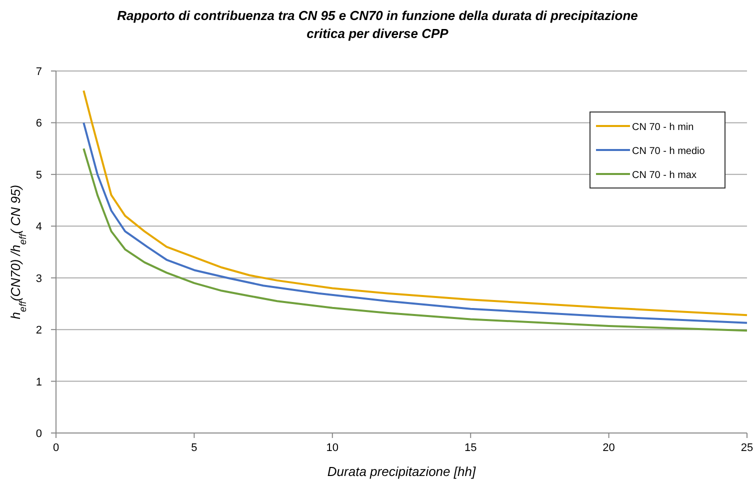 The image size is (755, 488). What do you see at coordinates (39, 124) in the screenshot?
I see `y-tick-label: 6` at bounding box center [39, 124].